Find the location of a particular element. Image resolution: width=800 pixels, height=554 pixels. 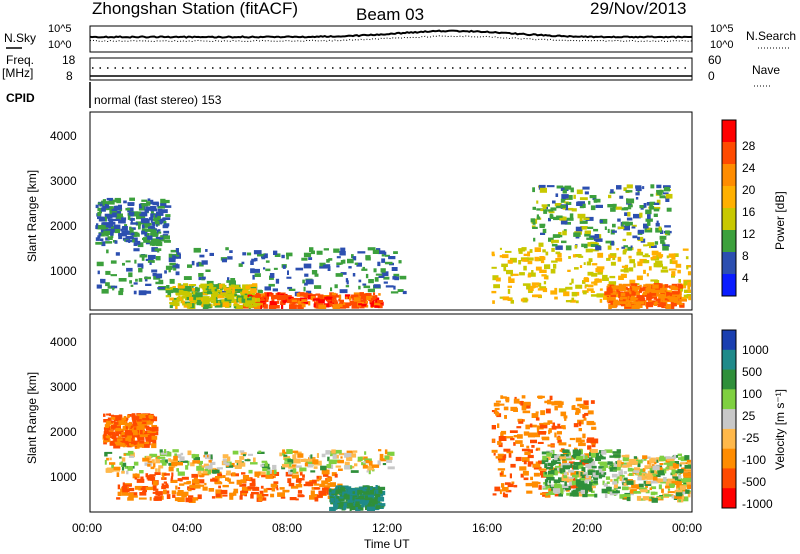

y-ticks-velocity: 4000 3000 2000 1000 is located at coordinates (63, 409).